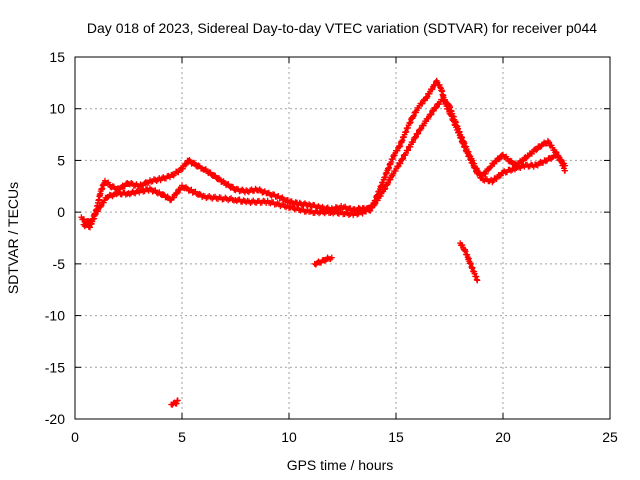  Describe the element at coordinates (610, 437) in the screenshot. I see `x-tick-label: 25` at that location.